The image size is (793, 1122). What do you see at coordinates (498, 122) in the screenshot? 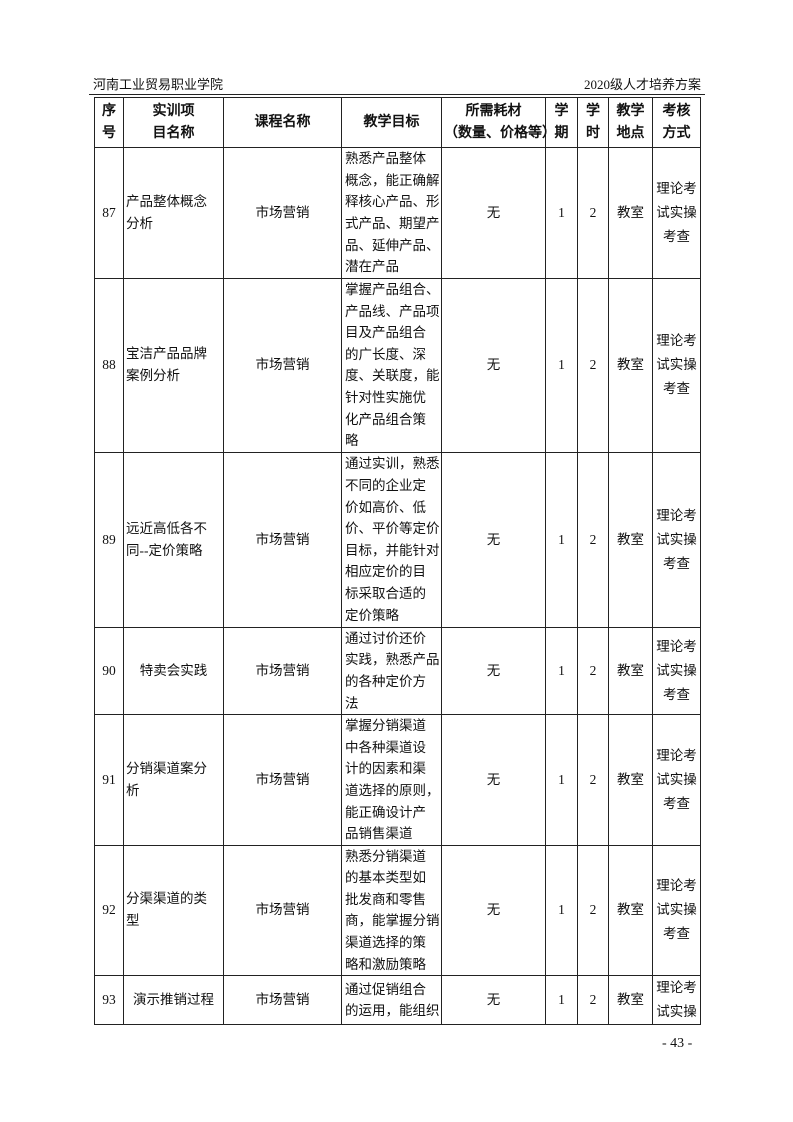
I see `column-header: 所需耗材 （数量、价格等）` at bounding box center [498, 122].